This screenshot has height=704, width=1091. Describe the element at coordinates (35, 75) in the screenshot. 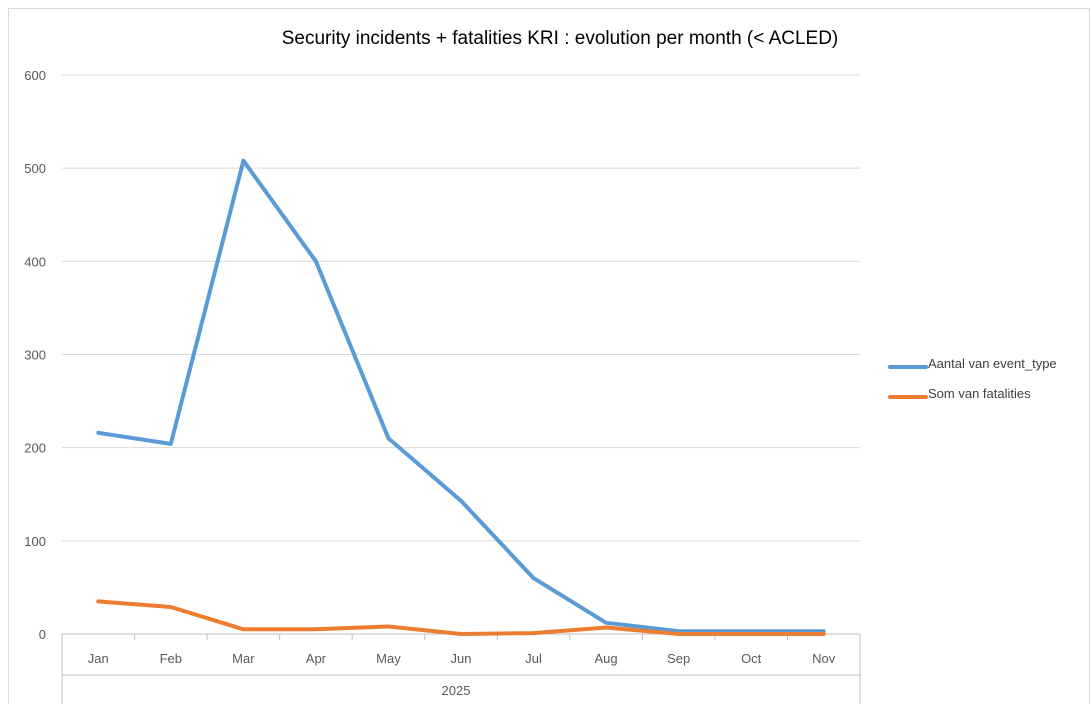

I see `y-tick-label: 600` at that location.